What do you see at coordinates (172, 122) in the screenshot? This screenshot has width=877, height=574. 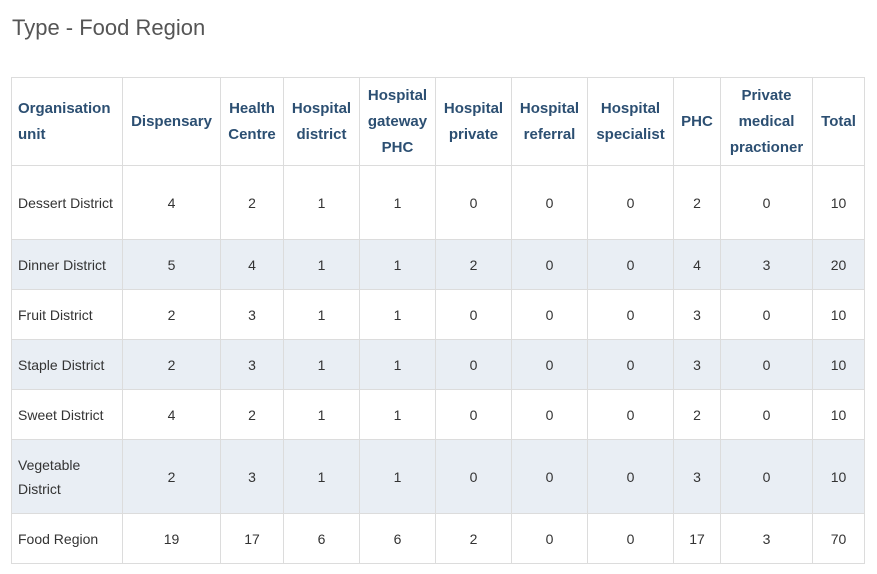 I see `column-header-dispensary: Dispensary` at bounding box center [172, 122].